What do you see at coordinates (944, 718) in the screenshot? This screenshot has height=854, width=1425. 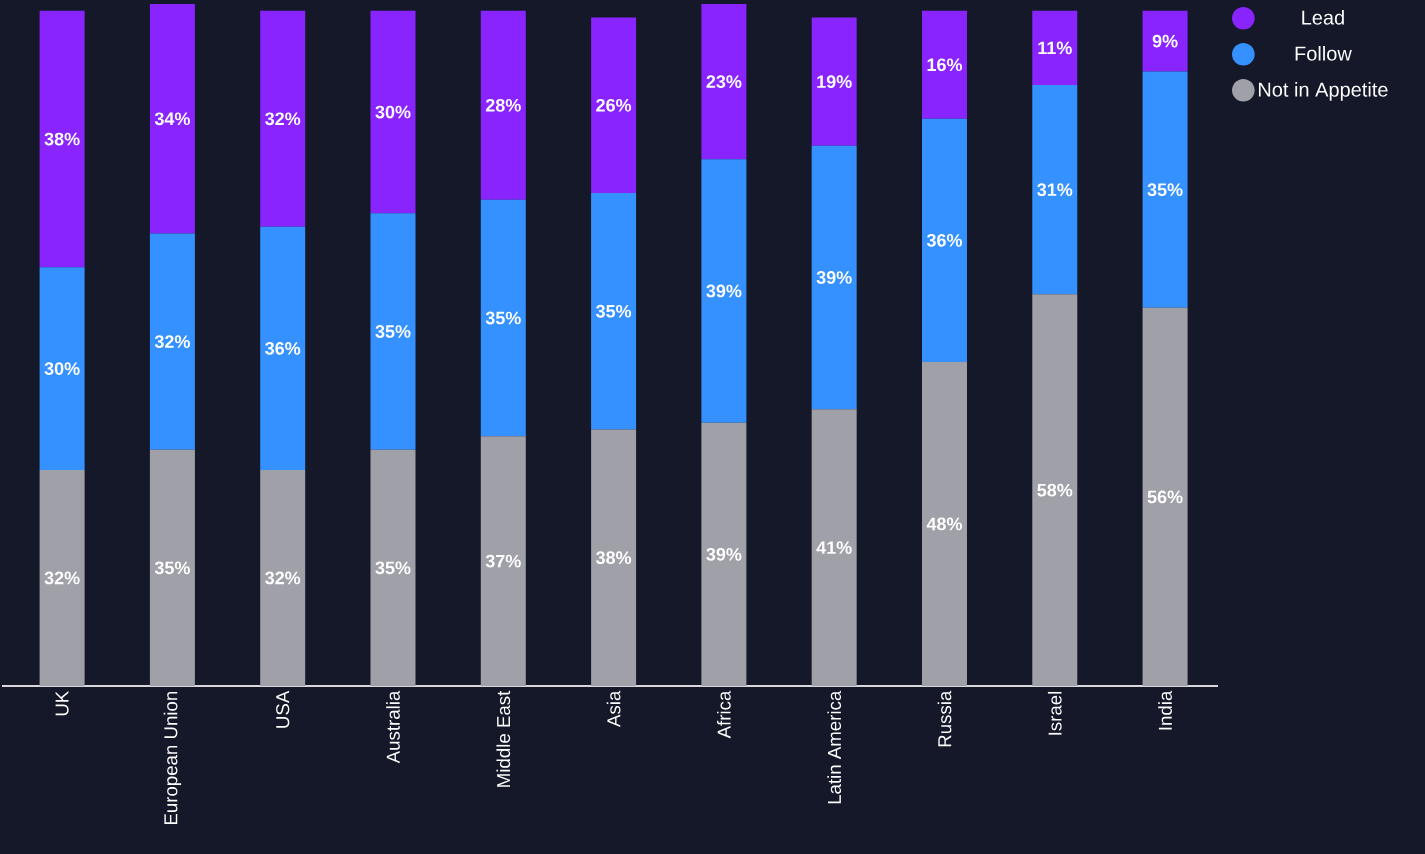 I see `x-tick-label: Russia` at bounding box center [944, 718].